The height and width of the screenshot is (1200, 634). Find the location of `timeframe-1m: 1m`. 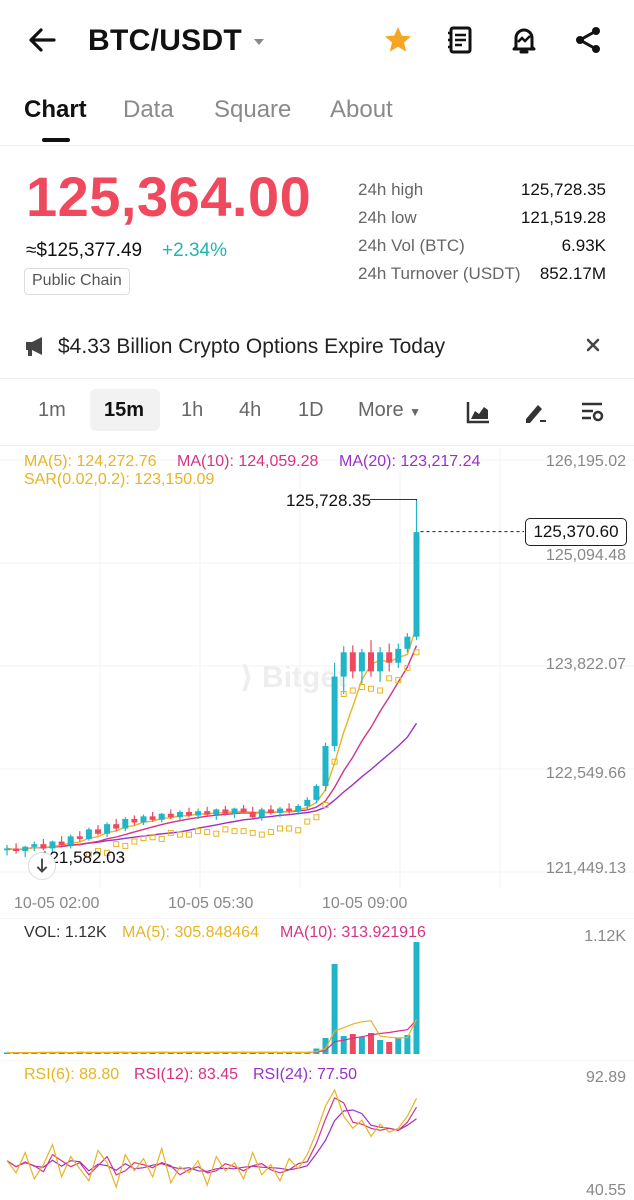

timeframe-1m: 1m is located at coordinates (52, 410).